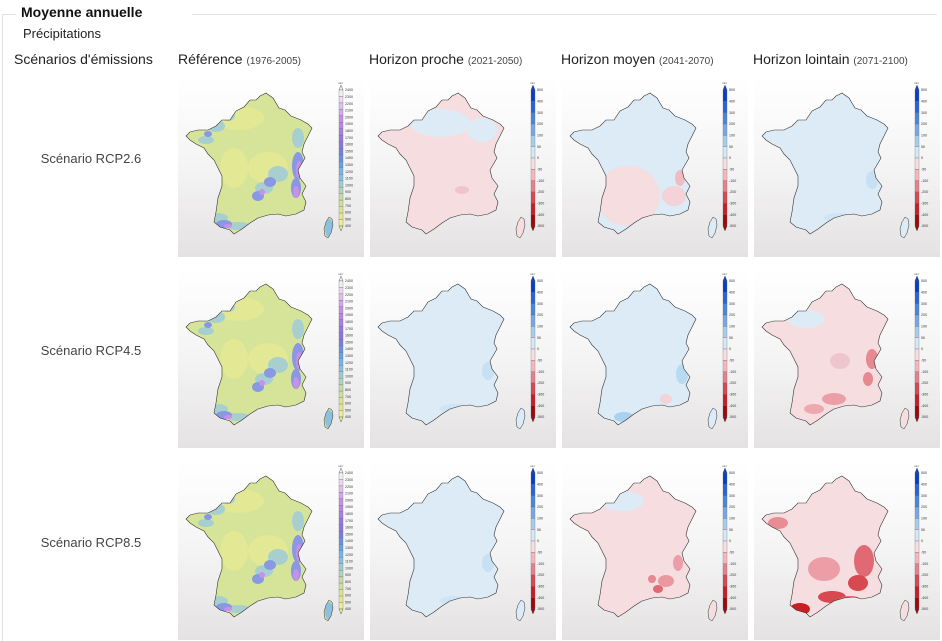  Describe the element at coordinates (540, 609) in the screenshot. I see `scale-tick-label: -500` at that location.